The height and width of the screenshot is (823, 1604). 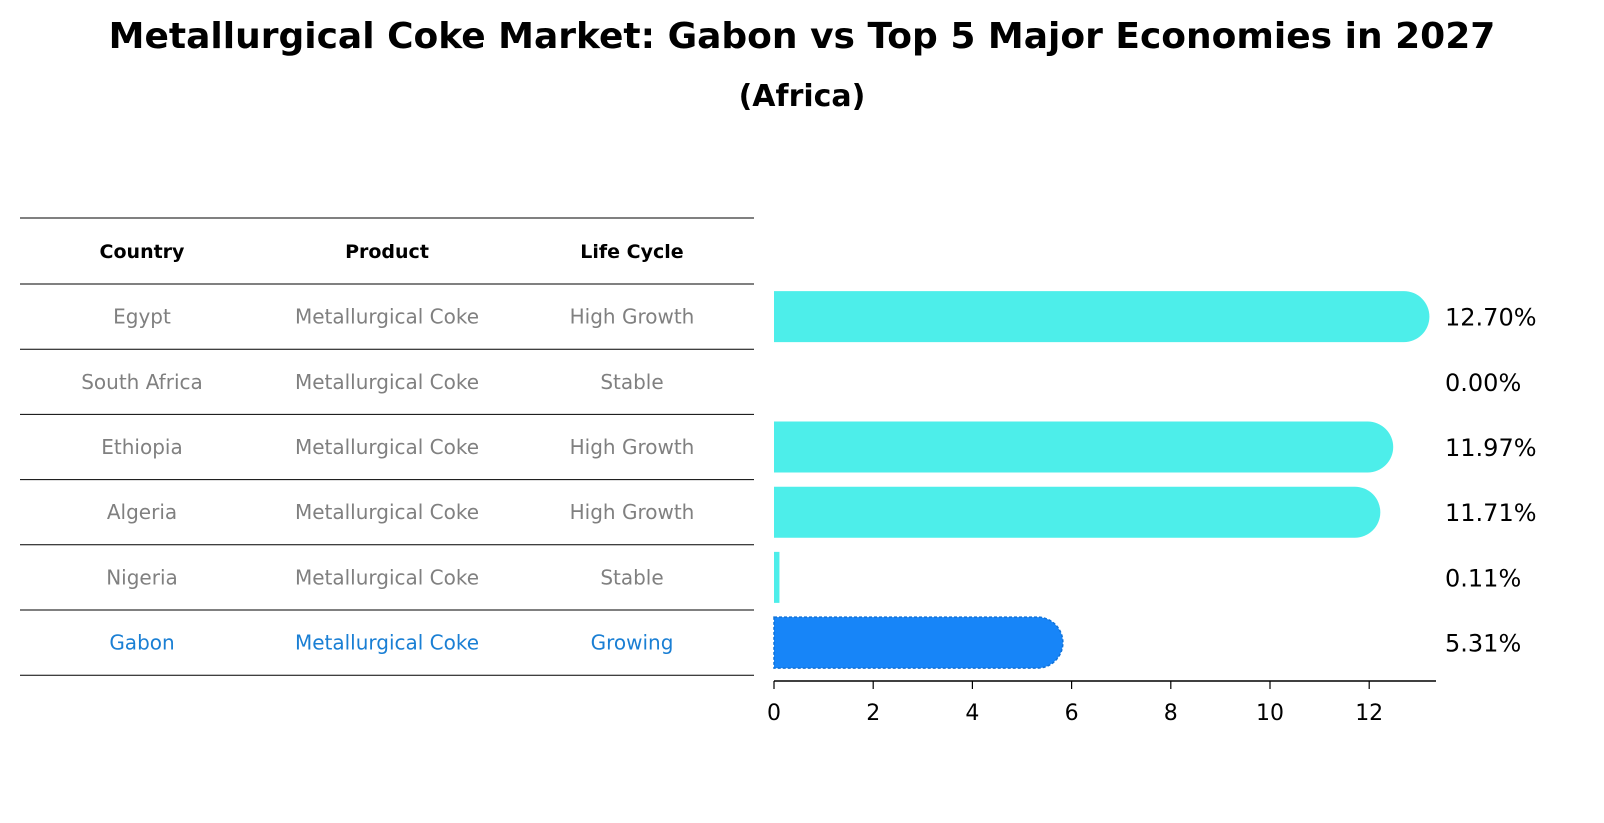 I want to click on bar-algeria, so click(x=1077, y=512).